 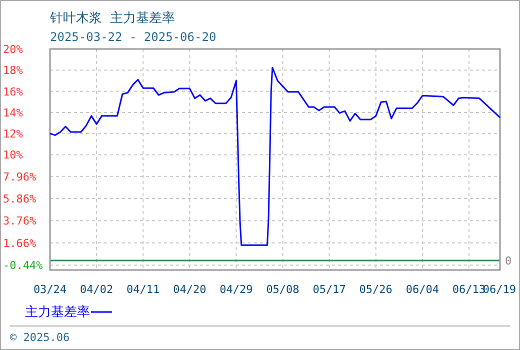 What do you see at coordinates (143, 289) in the screenshot?
I see `x-tick-label: 04/11` at bounding box center [143, 289].